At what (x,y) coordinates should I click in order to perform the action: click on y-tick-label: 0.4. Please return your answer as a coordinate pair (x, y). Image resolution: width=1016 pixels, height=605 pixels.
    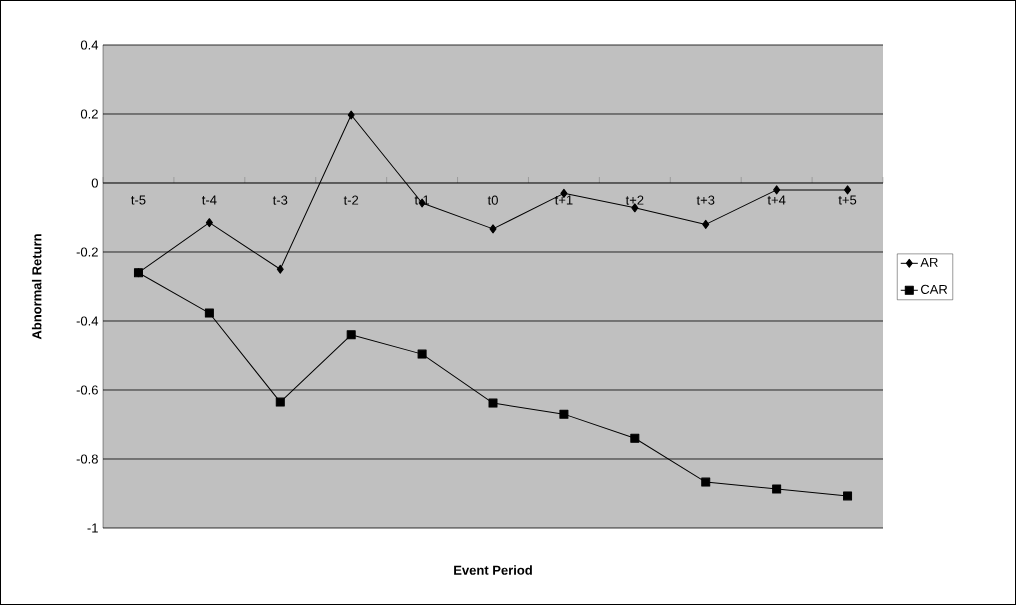
    Looking at the image, I should click on (89, 45).